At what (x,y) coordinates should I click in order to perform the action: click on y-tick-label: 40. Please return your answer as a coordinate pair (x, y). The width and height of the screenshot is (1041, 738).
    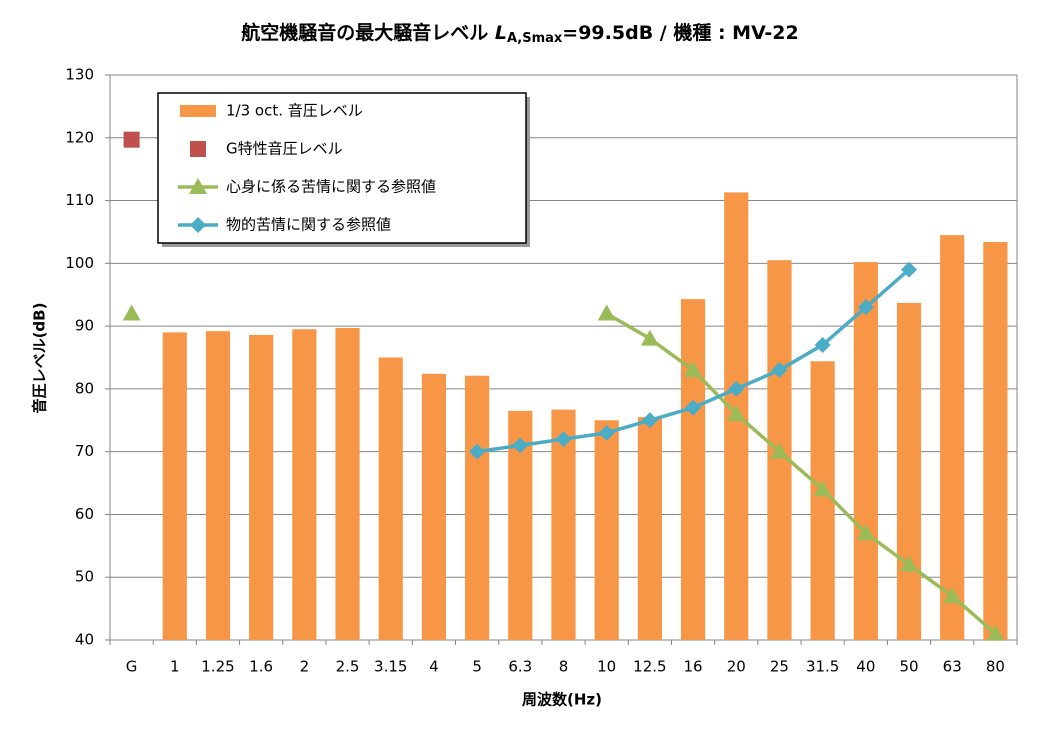
    Looking at the image, I should click on (84, 640).